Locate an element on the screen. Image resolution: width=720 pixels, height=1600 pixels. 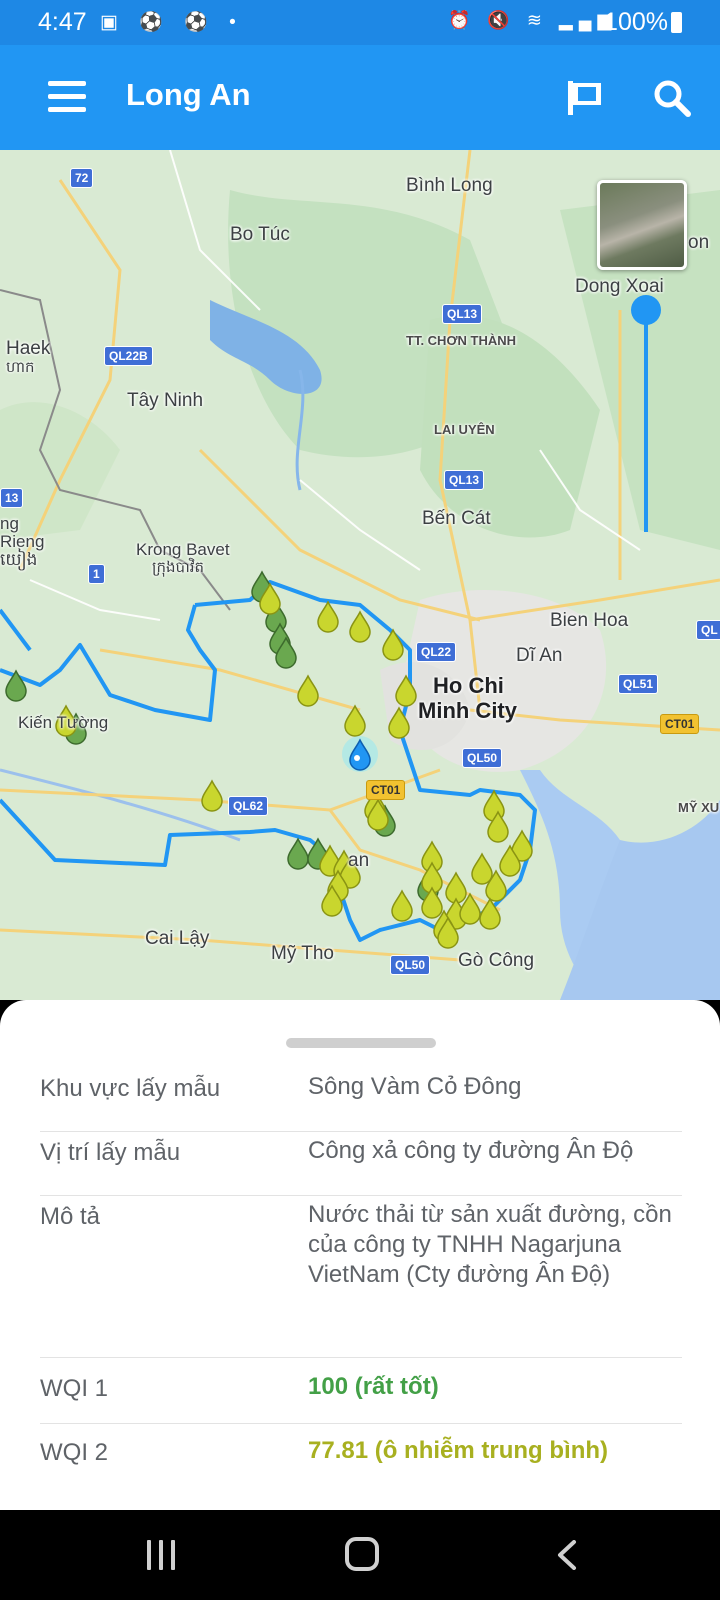
system-navigation-bar is located at coordinates (360, 1555).